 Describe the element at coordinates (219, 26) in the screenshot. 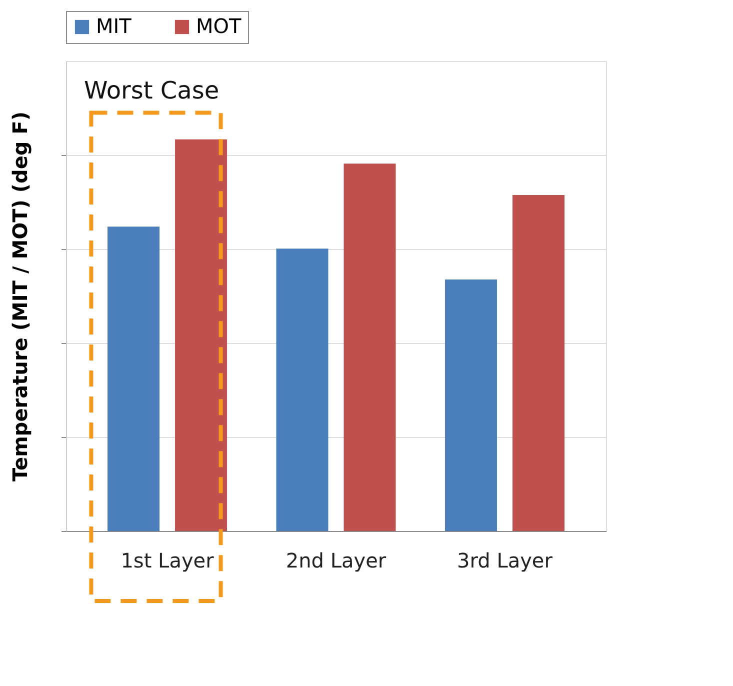

I see `legend-label: MOT` at that location.